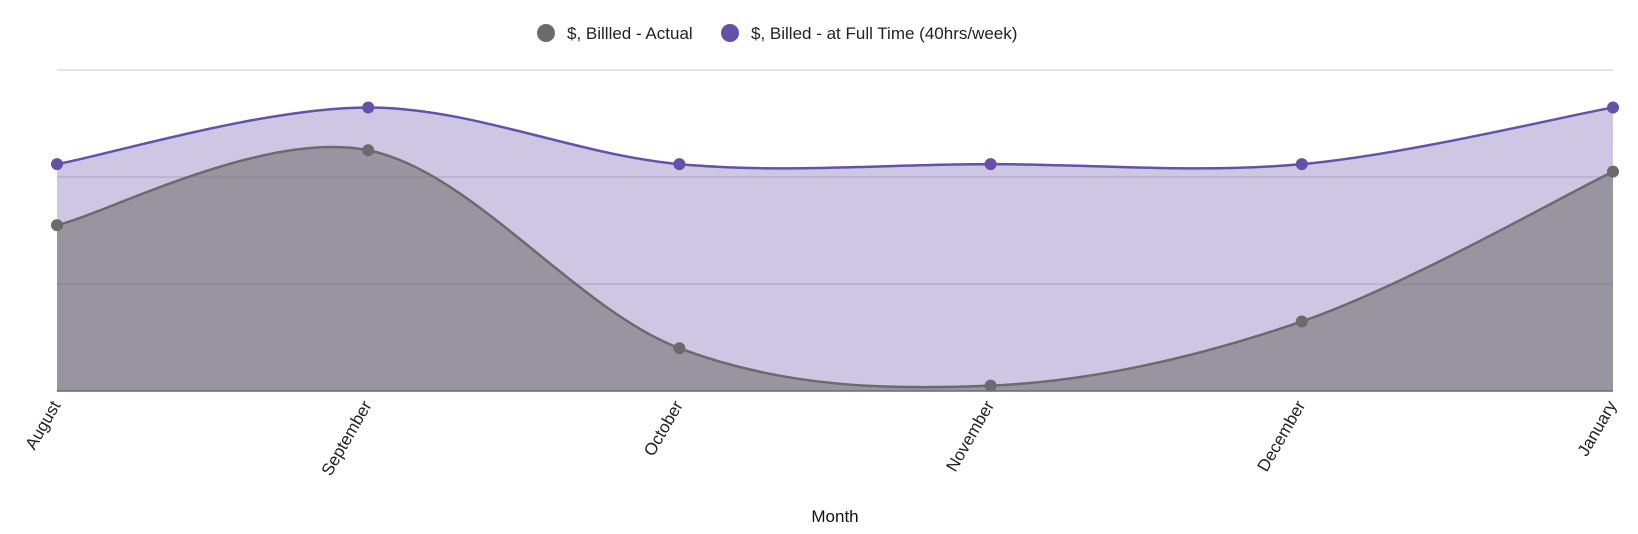 The width and height of the screenshot is (1638, 534). What do you see at coordinates (1301, 164) in the screenshot?
I see `point-full-time-december` at bounding box center [1301, 164].